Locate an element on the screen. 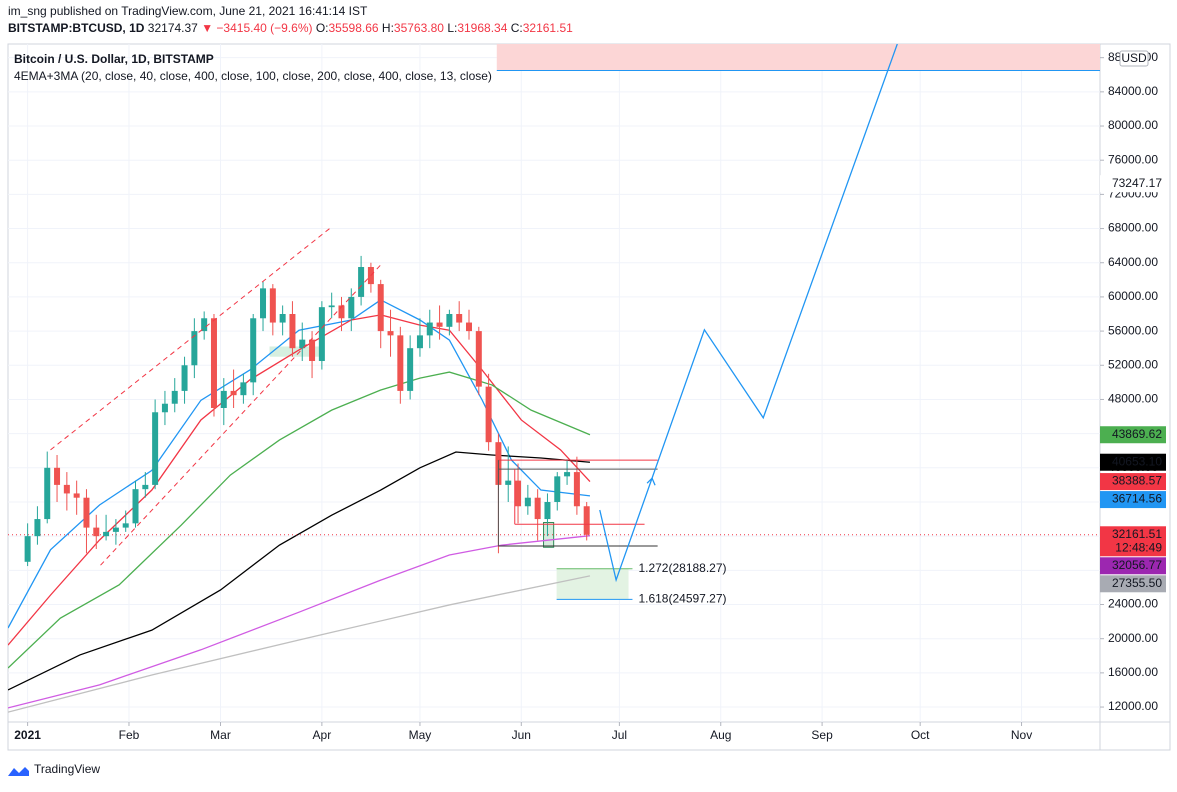 Image resolution: width=1177 pixels, height=792 pixels. x-tick-label: Jun is located at coordinates (521, 735).